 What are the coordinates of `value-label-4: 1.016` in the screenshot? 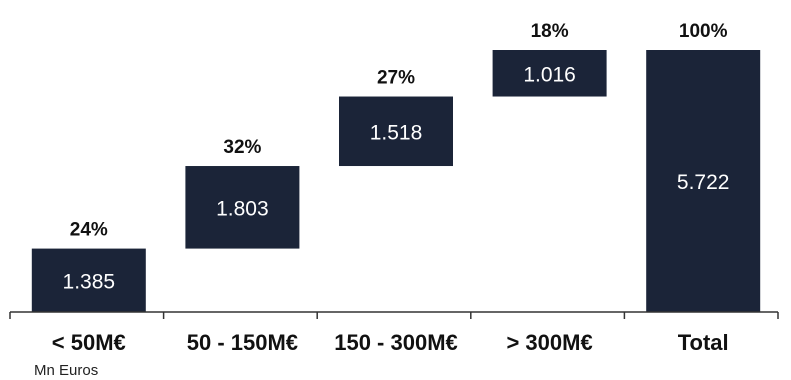 It's located at (549, 74).